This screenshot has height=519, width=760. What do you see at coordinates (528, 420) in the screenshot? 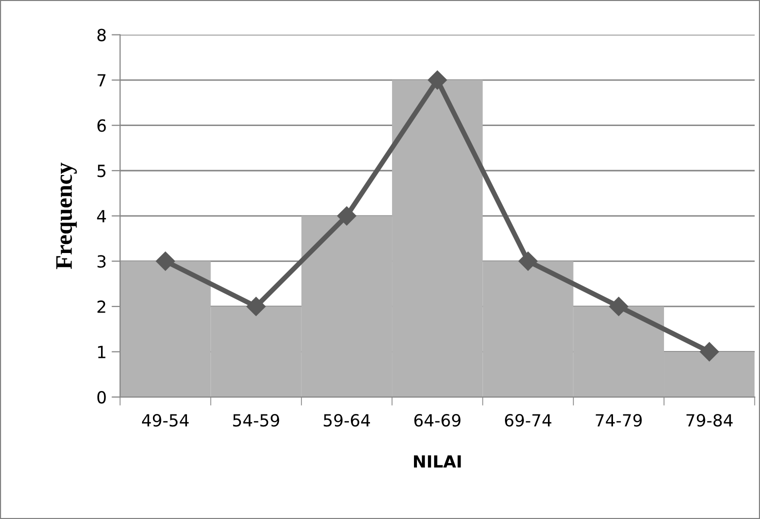
I see `x-tick-label: 69-74` at bounding box center [528, 420].